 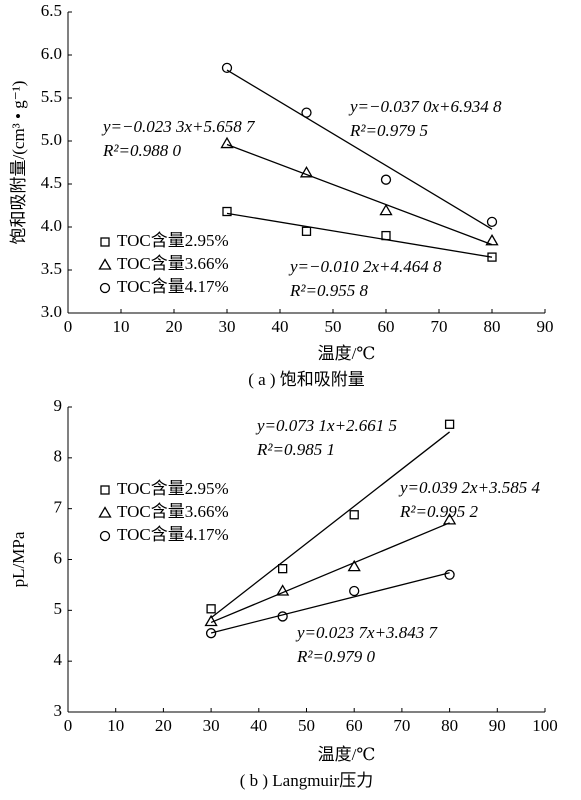 What do you see at coordinates (51, 225) in the screenshot?
I see `y-tick-label: 4.0` at bounding box center [51, 225].